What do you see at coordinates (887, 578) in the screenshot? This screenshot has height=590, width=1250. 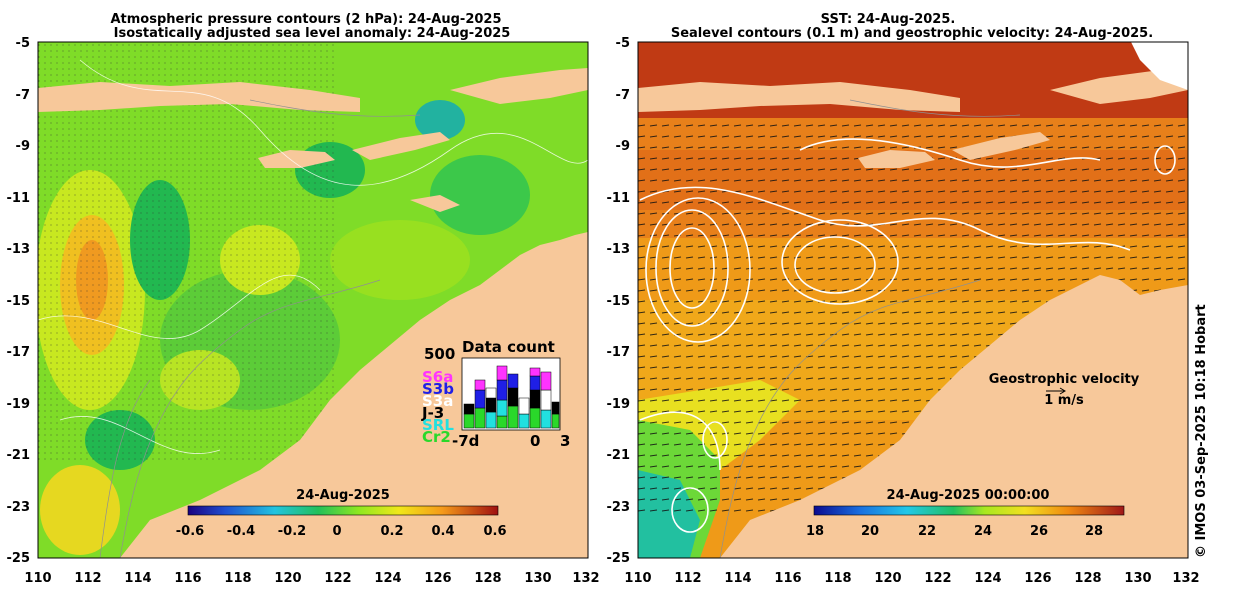 I see `right-lon-tick: 120` at bounding box center [887, 578].